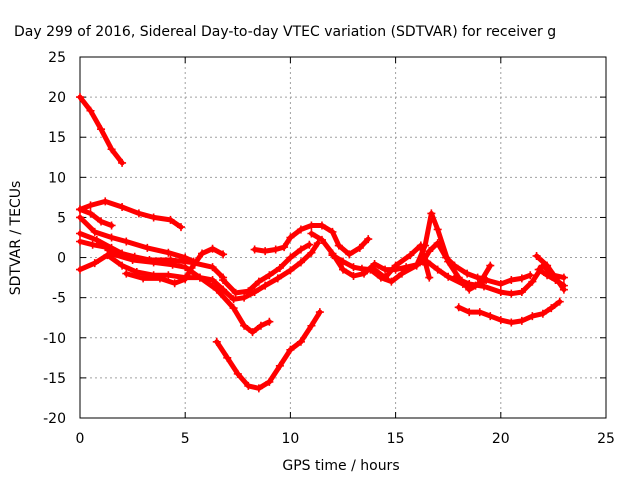  Describe the element at coordinates (57, 58) in the screenshot. I see `y-tick-label: 25` at that location.